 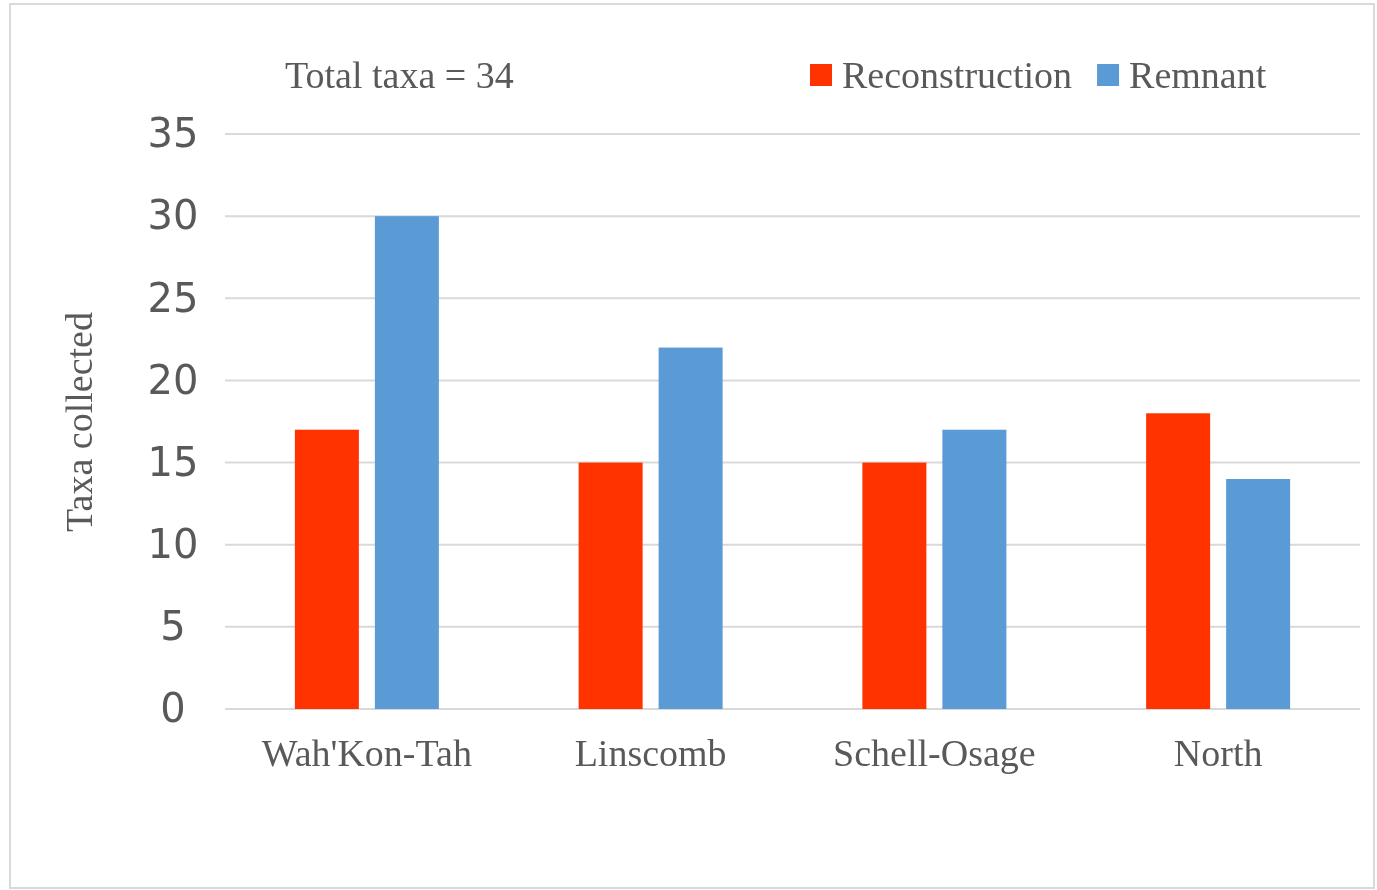 I want to click on x-tick-label: Schell-Osage, so click(x=934, y=752).